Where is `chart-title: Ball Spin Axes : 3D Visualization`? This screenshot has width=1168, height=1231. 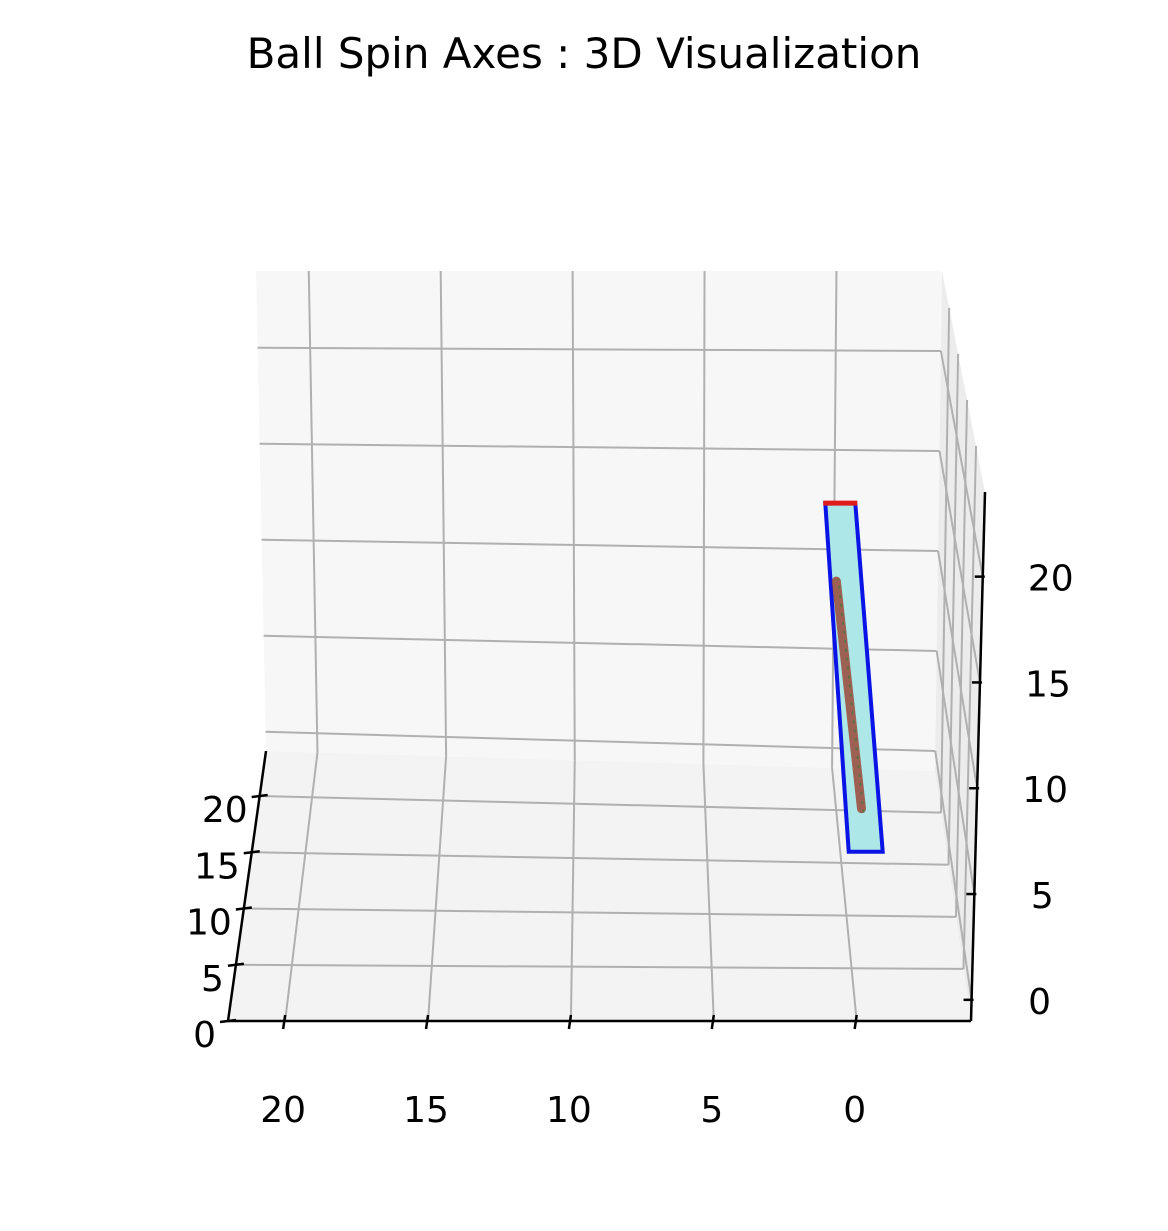 chart-title: Ball Spin Axes : 3D Visualization is located at coordinates (584, 53).